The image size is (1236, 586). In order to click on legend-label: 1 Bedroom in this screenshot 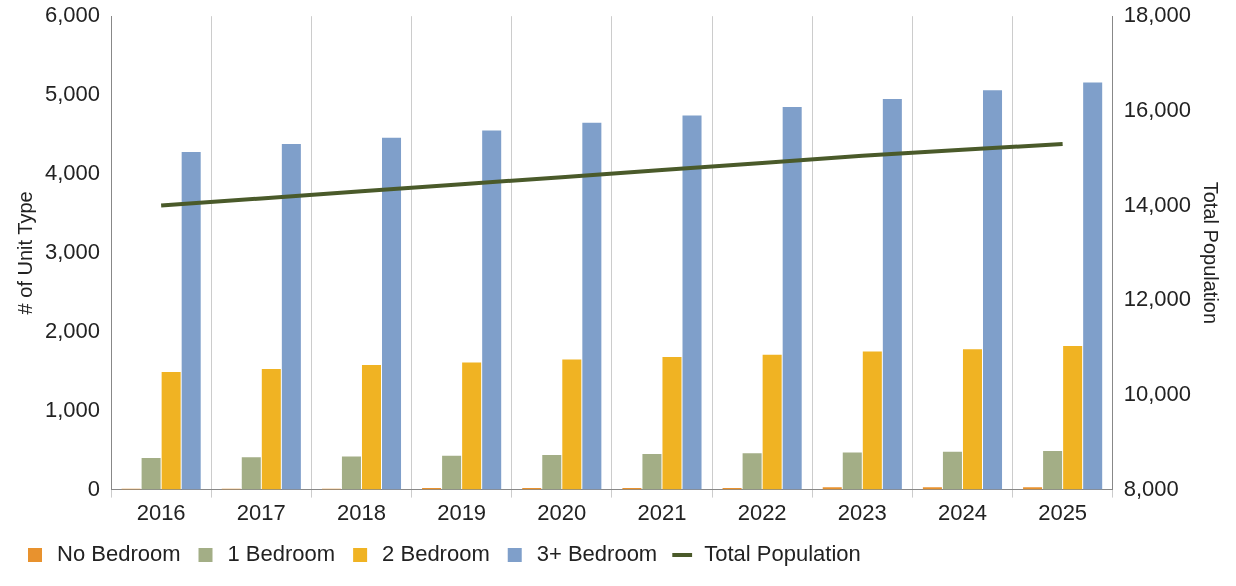, I will do `click(281, 554)`.